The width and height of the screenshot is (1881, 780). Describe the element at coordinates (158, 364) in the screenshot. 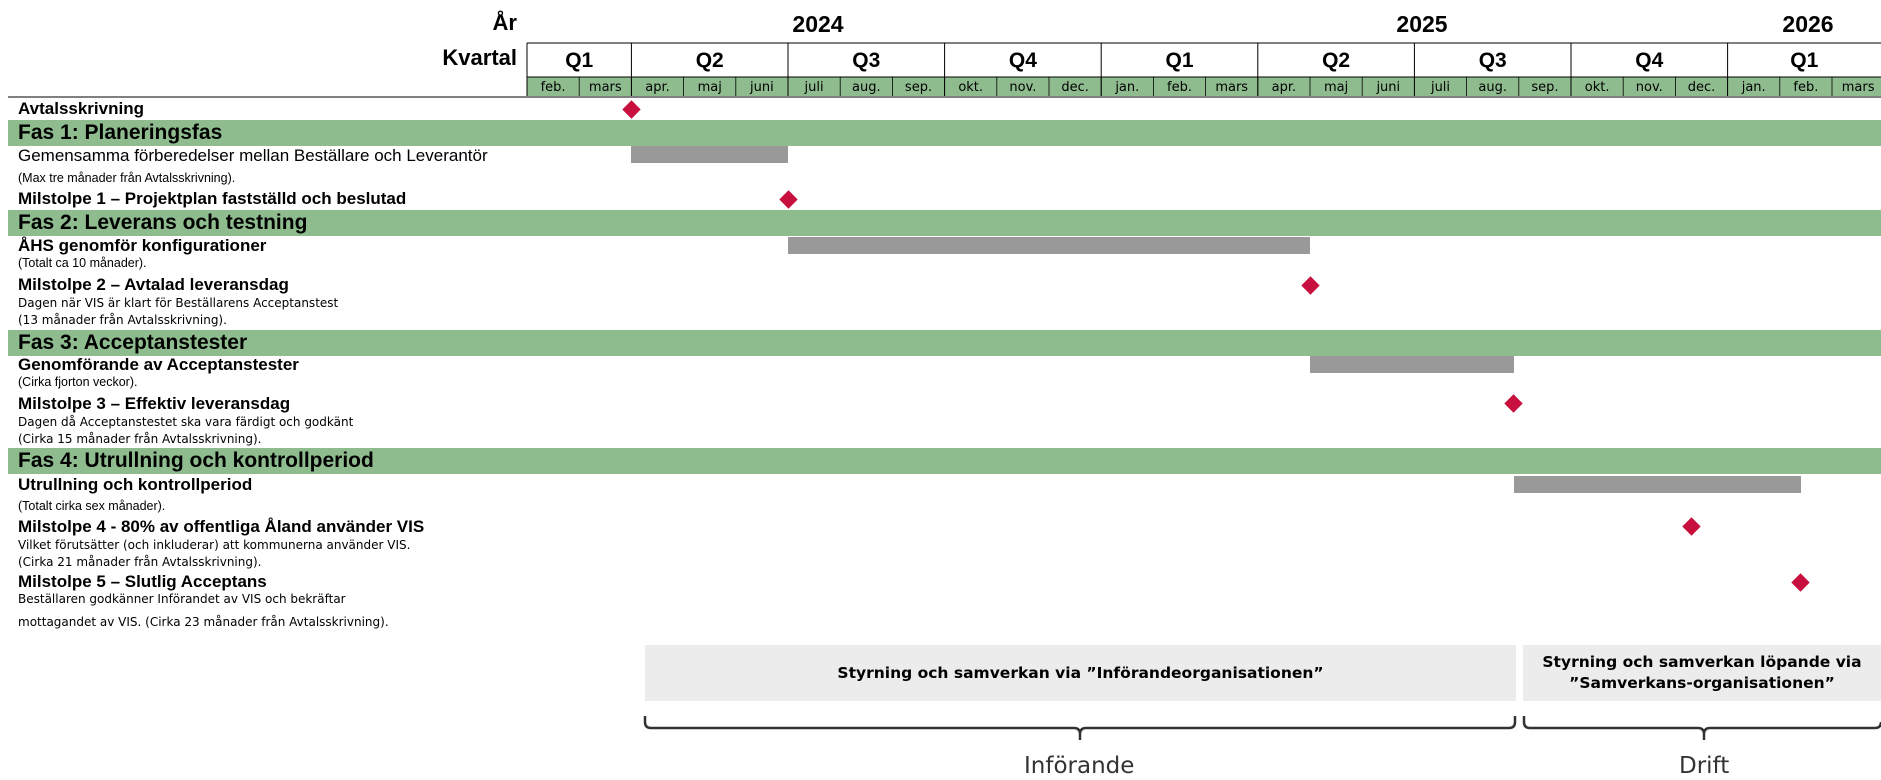

I see `accept-title: Genomförande av Acceptanstester` at that location.